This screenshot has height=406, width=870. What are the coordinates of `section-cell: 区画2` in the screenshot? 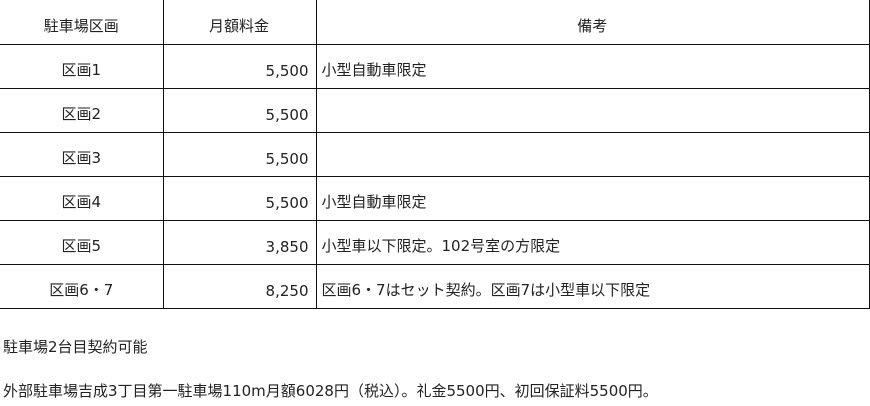 It's located at (82, 110).